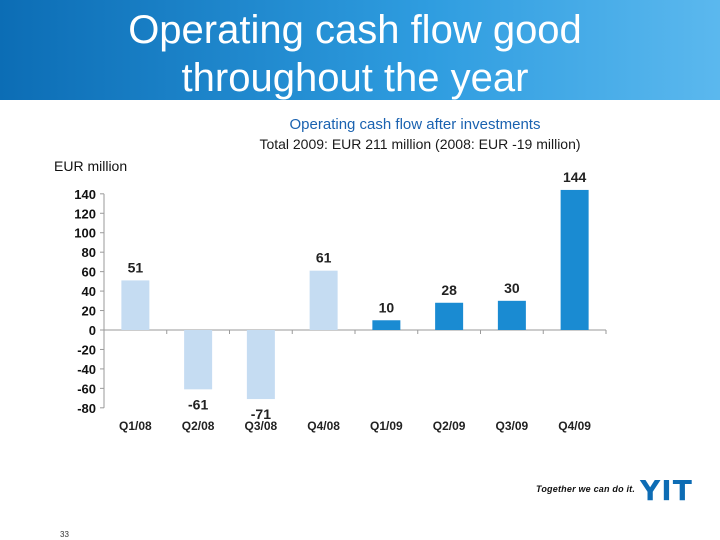 The height and width of the screenshot is (540, 720). I want to click on data-label: -71, so click(261, 414).